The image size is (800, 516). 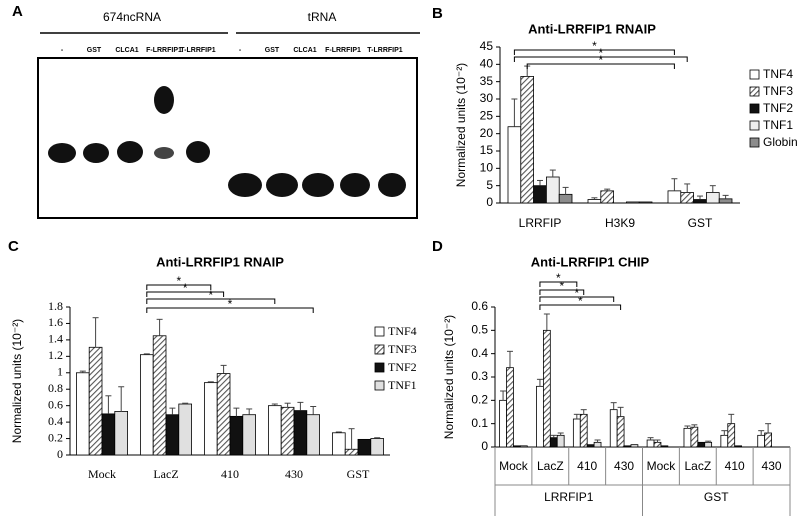 I want to click on x-tick-label: Mock, so click(x=514, y=466).